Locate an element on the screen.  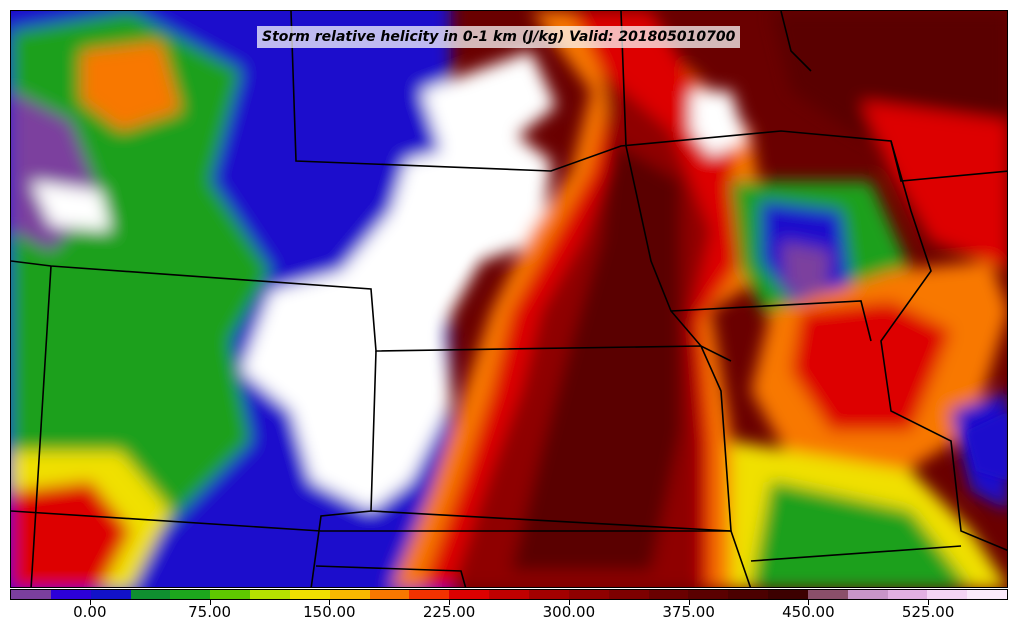
southeast-red is located at coordinates (871, 366).